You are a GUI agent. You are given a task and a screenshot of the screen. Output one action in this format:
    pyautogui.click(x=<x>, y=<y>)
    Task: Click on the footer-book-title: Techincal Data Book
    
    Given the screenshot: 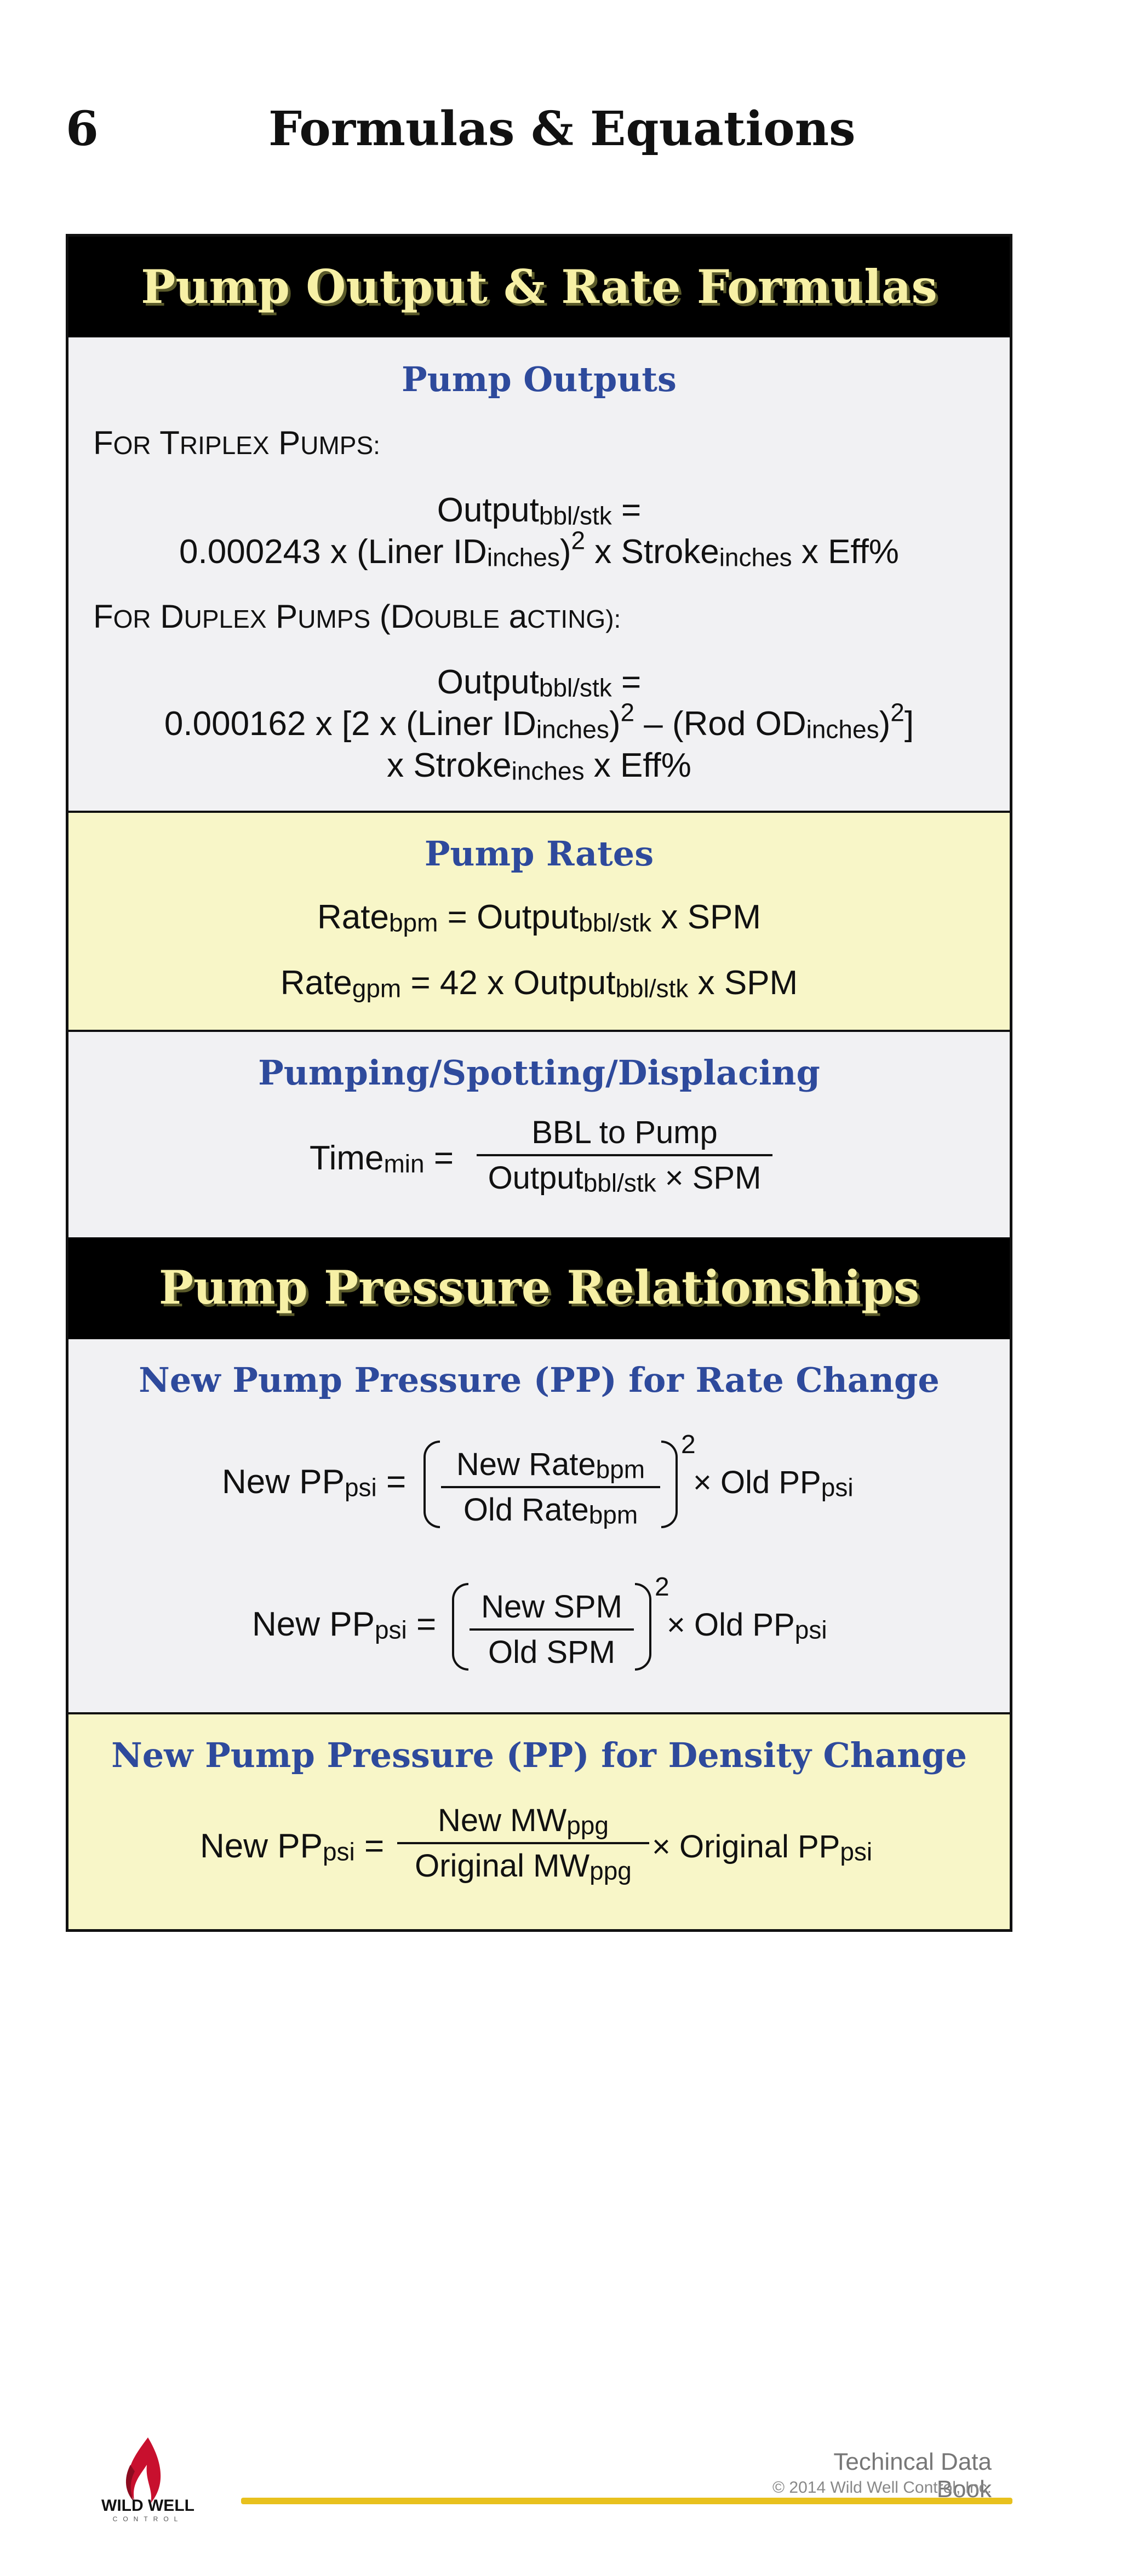 What is the action you would take?
    pyautogui.click(x=912, y=2475)
    